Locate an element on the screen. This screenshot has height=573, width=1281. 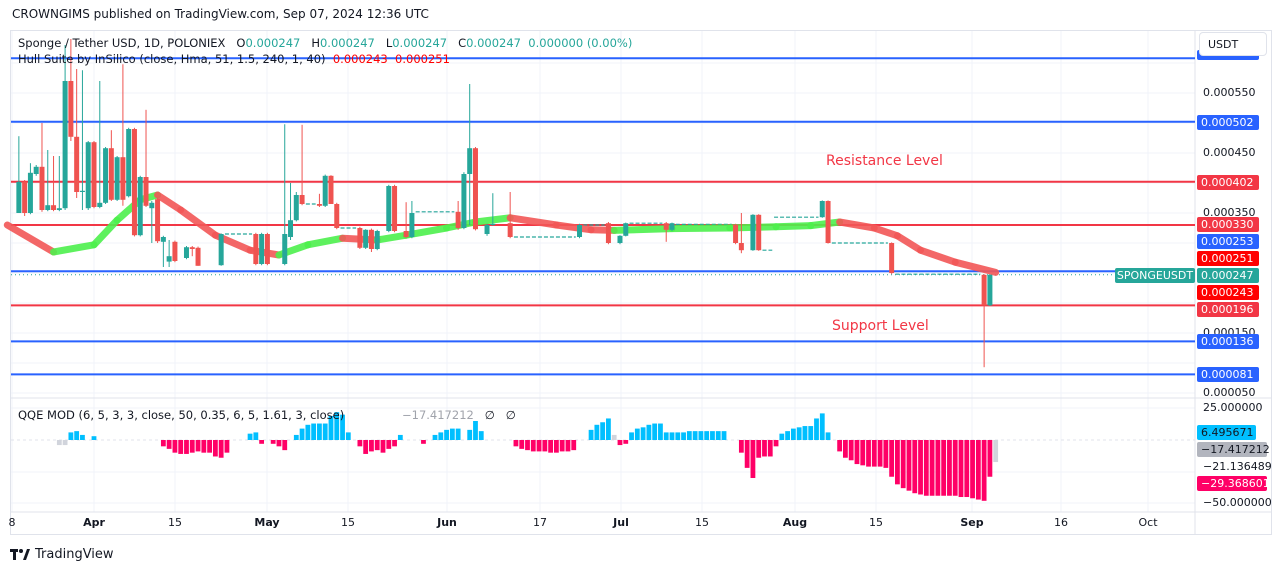
qqe-tag-down: −29.368601 is located at coordinates (1233, 483).